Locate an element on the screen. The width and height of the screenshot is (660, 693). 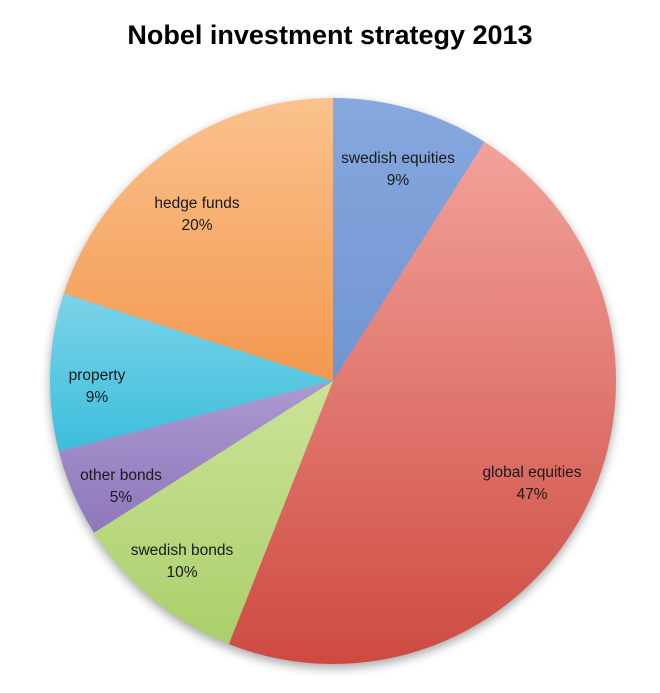
slice-percent-global-equities: 47% is located at coordinates (531, 494).